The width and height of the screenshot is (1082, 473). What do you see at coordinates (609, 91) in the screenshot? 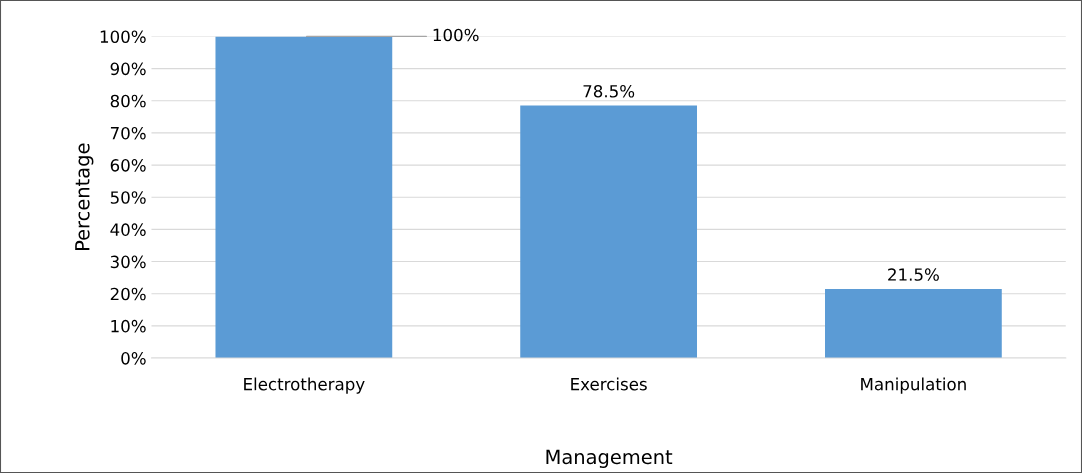
I see `data-label: 78.5%` at bounding box center [609, 91].